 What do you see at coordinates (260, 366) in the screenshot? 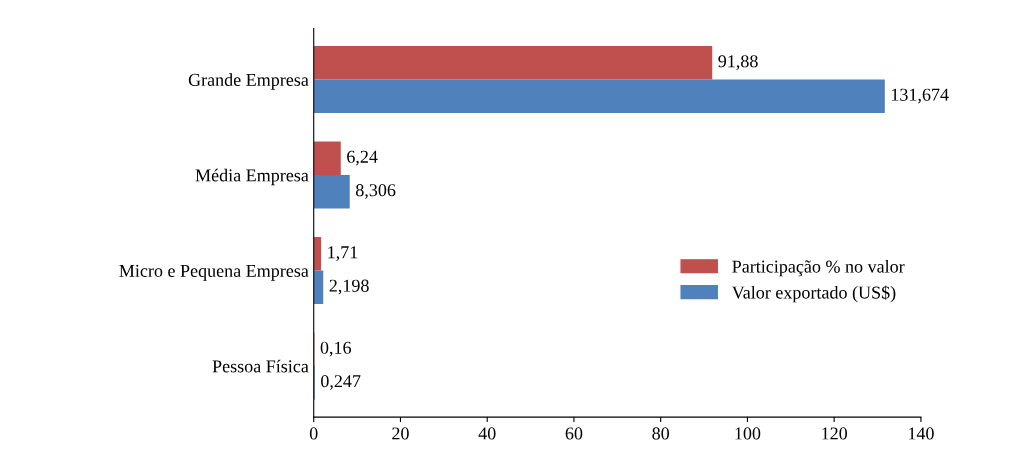
I see `y-tick-label: Pessoa Física` at bounding box center [260, 366].